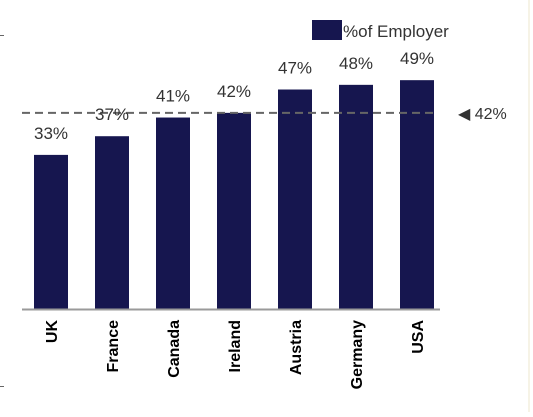 Image resolution: width=533 pixels, height=417 pixels. What do you see at coordinates (356, 197) in the screenshot?
I see `bar-germany` at bounding box center [356, 197].